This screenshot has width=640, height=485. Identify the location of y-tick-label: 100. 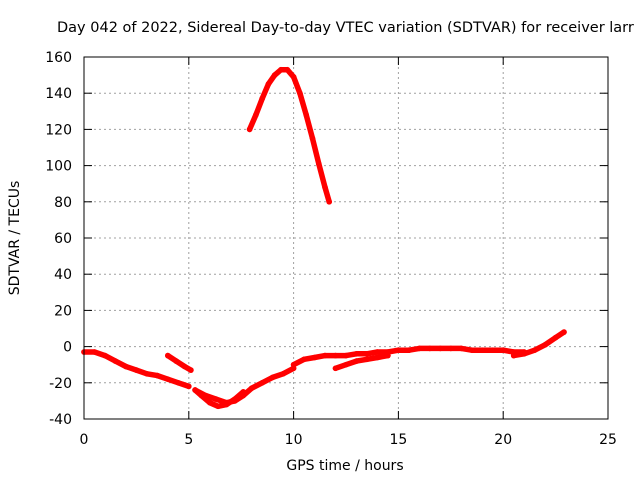
(58, 167).